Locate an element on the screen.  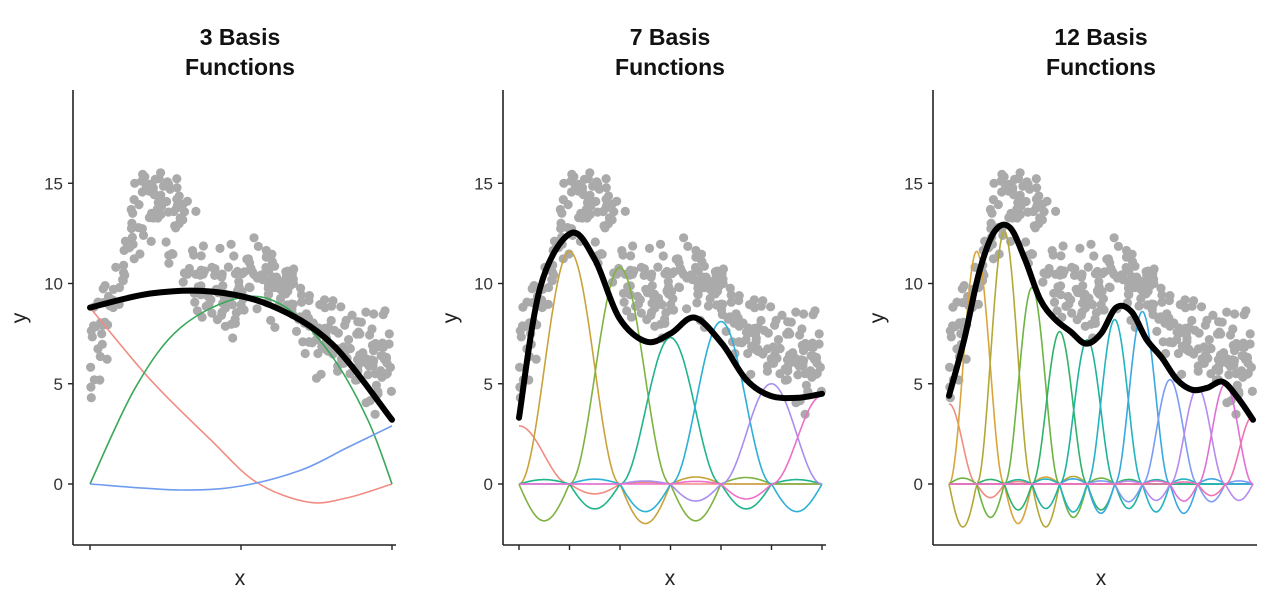
y-tick-label: 0 is located at coordinates (58, 484).